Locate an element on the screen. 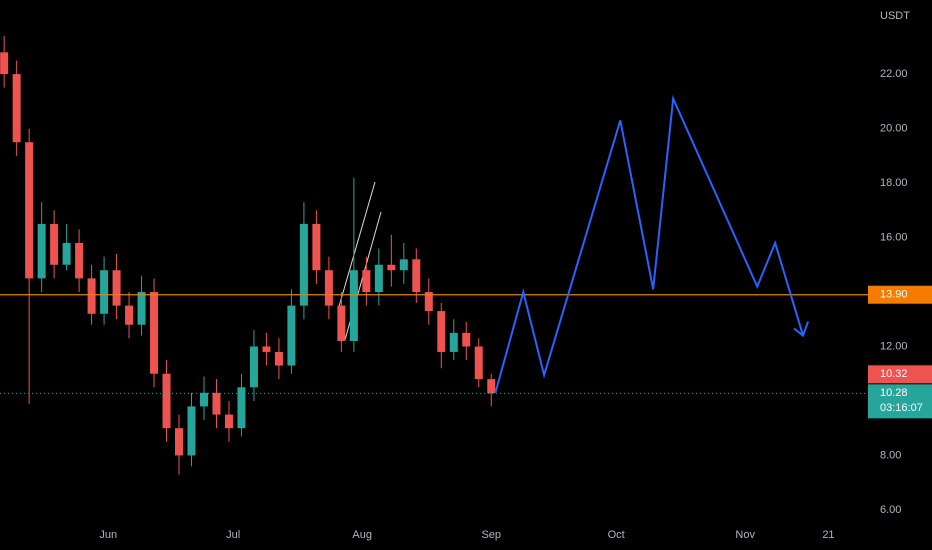  x-tick-label: Oct is located at coordinates (616, 535).